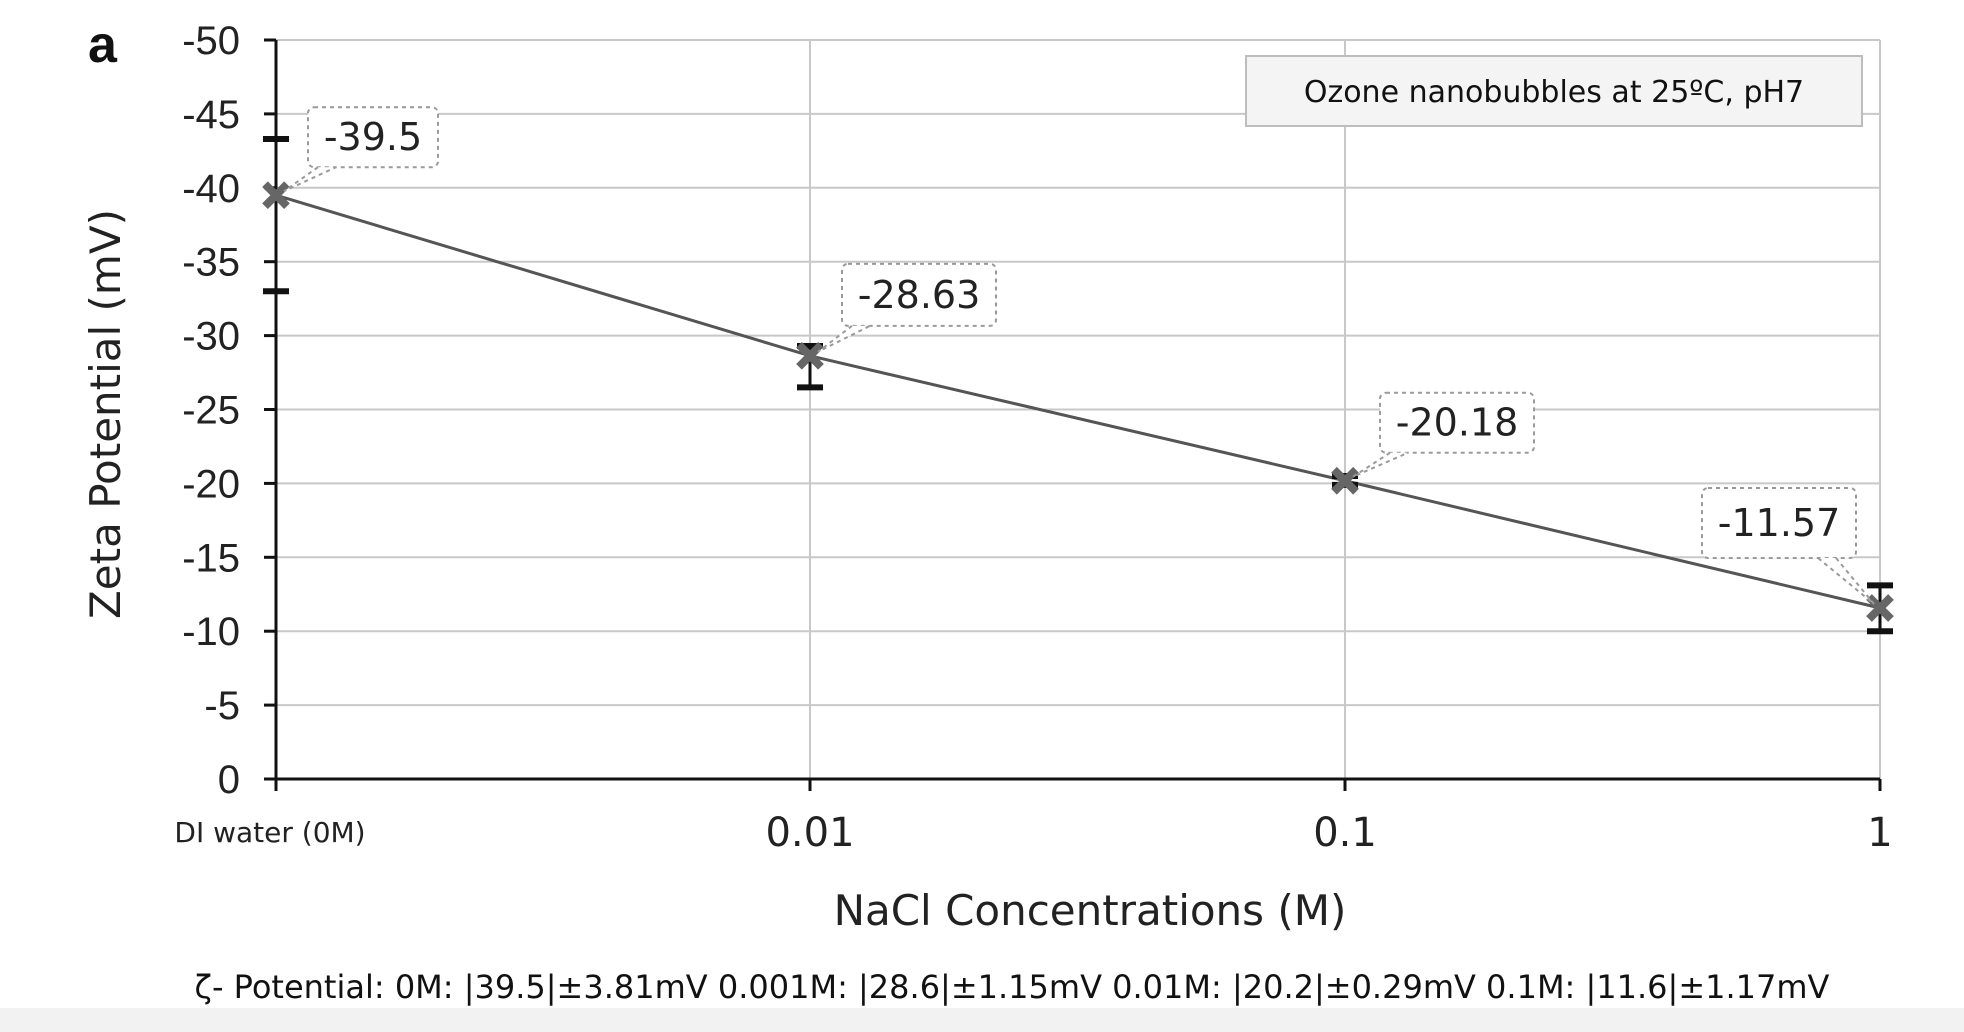 This screenshot has height=1032, width=1964. Describe the element at coordinates (809, 833) in the screenshot. I see `x-tick-label: 0.01` at that location.